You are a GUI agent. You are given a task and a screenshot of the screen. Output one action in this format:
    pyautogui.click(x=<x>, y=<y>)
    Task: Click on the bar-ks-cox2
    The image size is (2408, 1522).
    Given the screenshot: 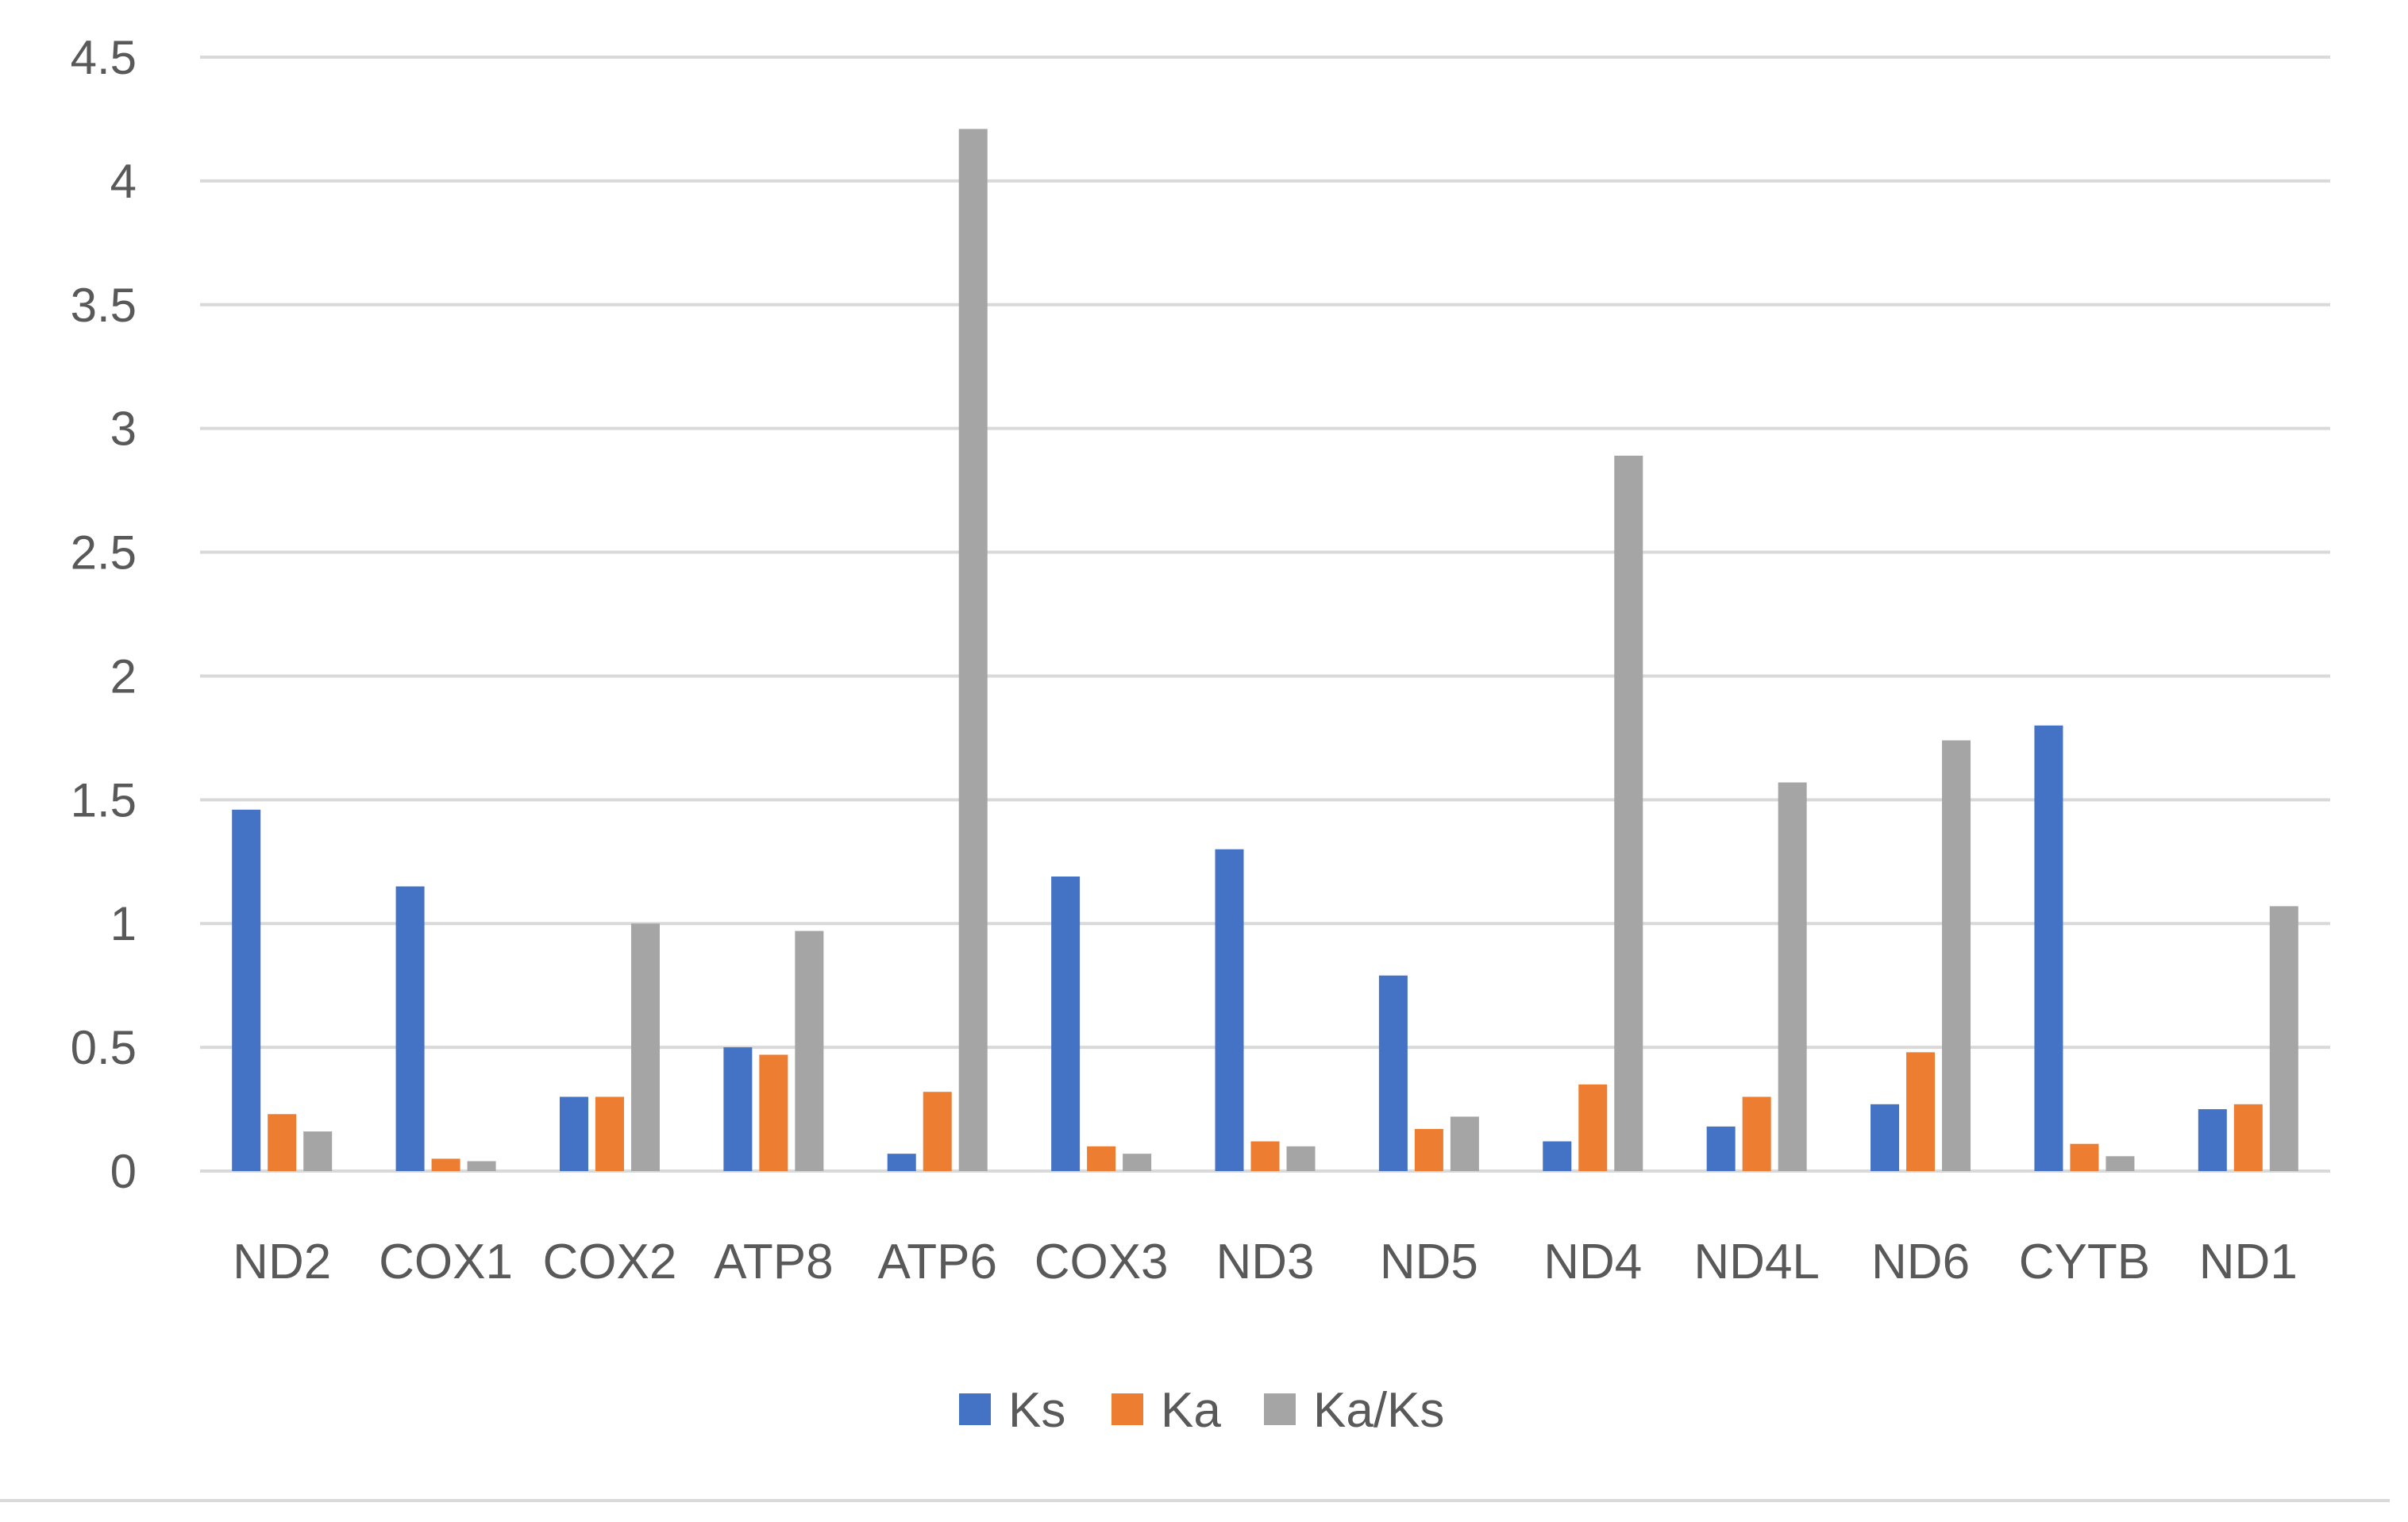 What is the action you would take?
    pyautogui.click(x=573, y=1133)
    